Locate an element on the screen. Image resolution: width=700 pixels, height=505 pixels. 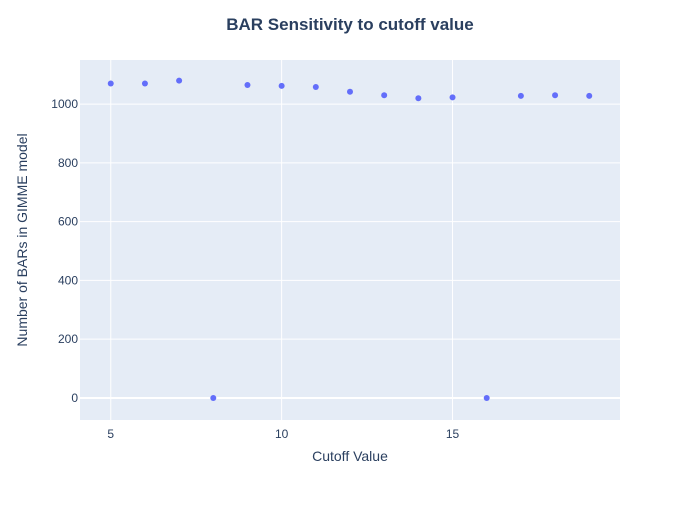
y-tick-label: 600 is located at coordinates (68, 222).